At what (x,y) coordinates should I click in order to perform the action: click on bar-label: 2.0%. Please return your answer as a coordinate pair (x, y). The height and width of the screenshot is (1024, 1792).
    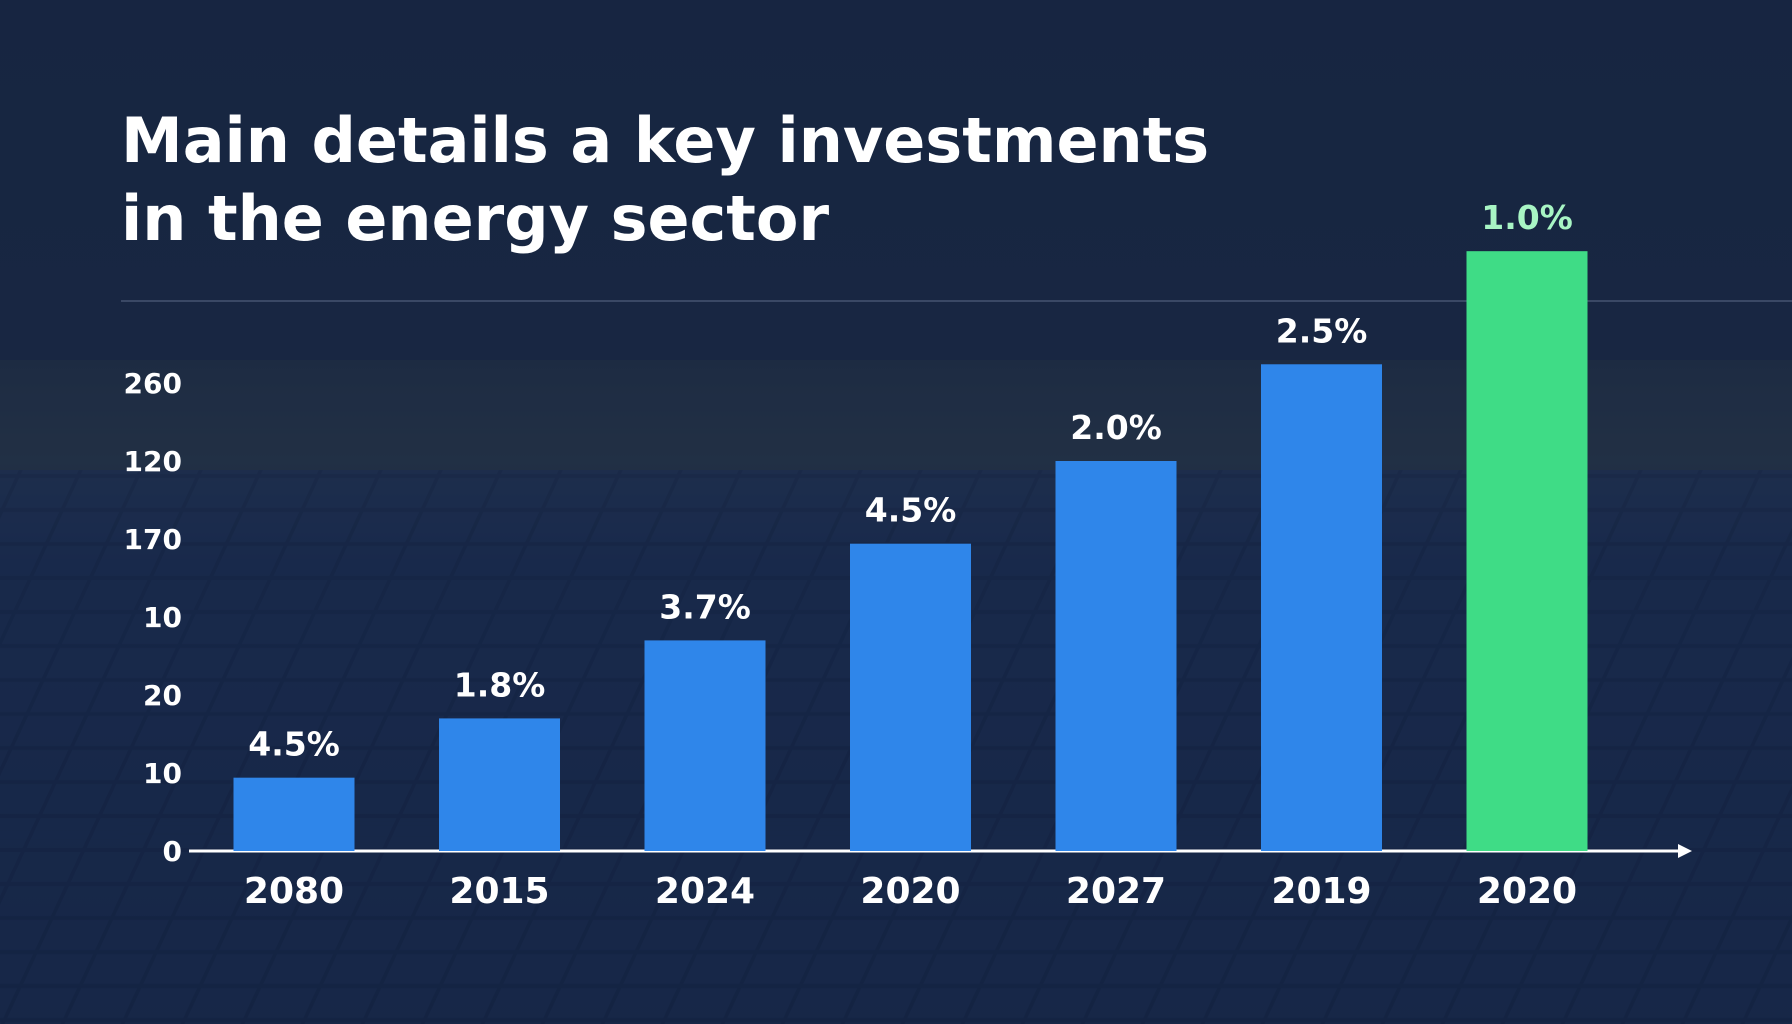
    Looking at the image, I should click on (1116, 427).